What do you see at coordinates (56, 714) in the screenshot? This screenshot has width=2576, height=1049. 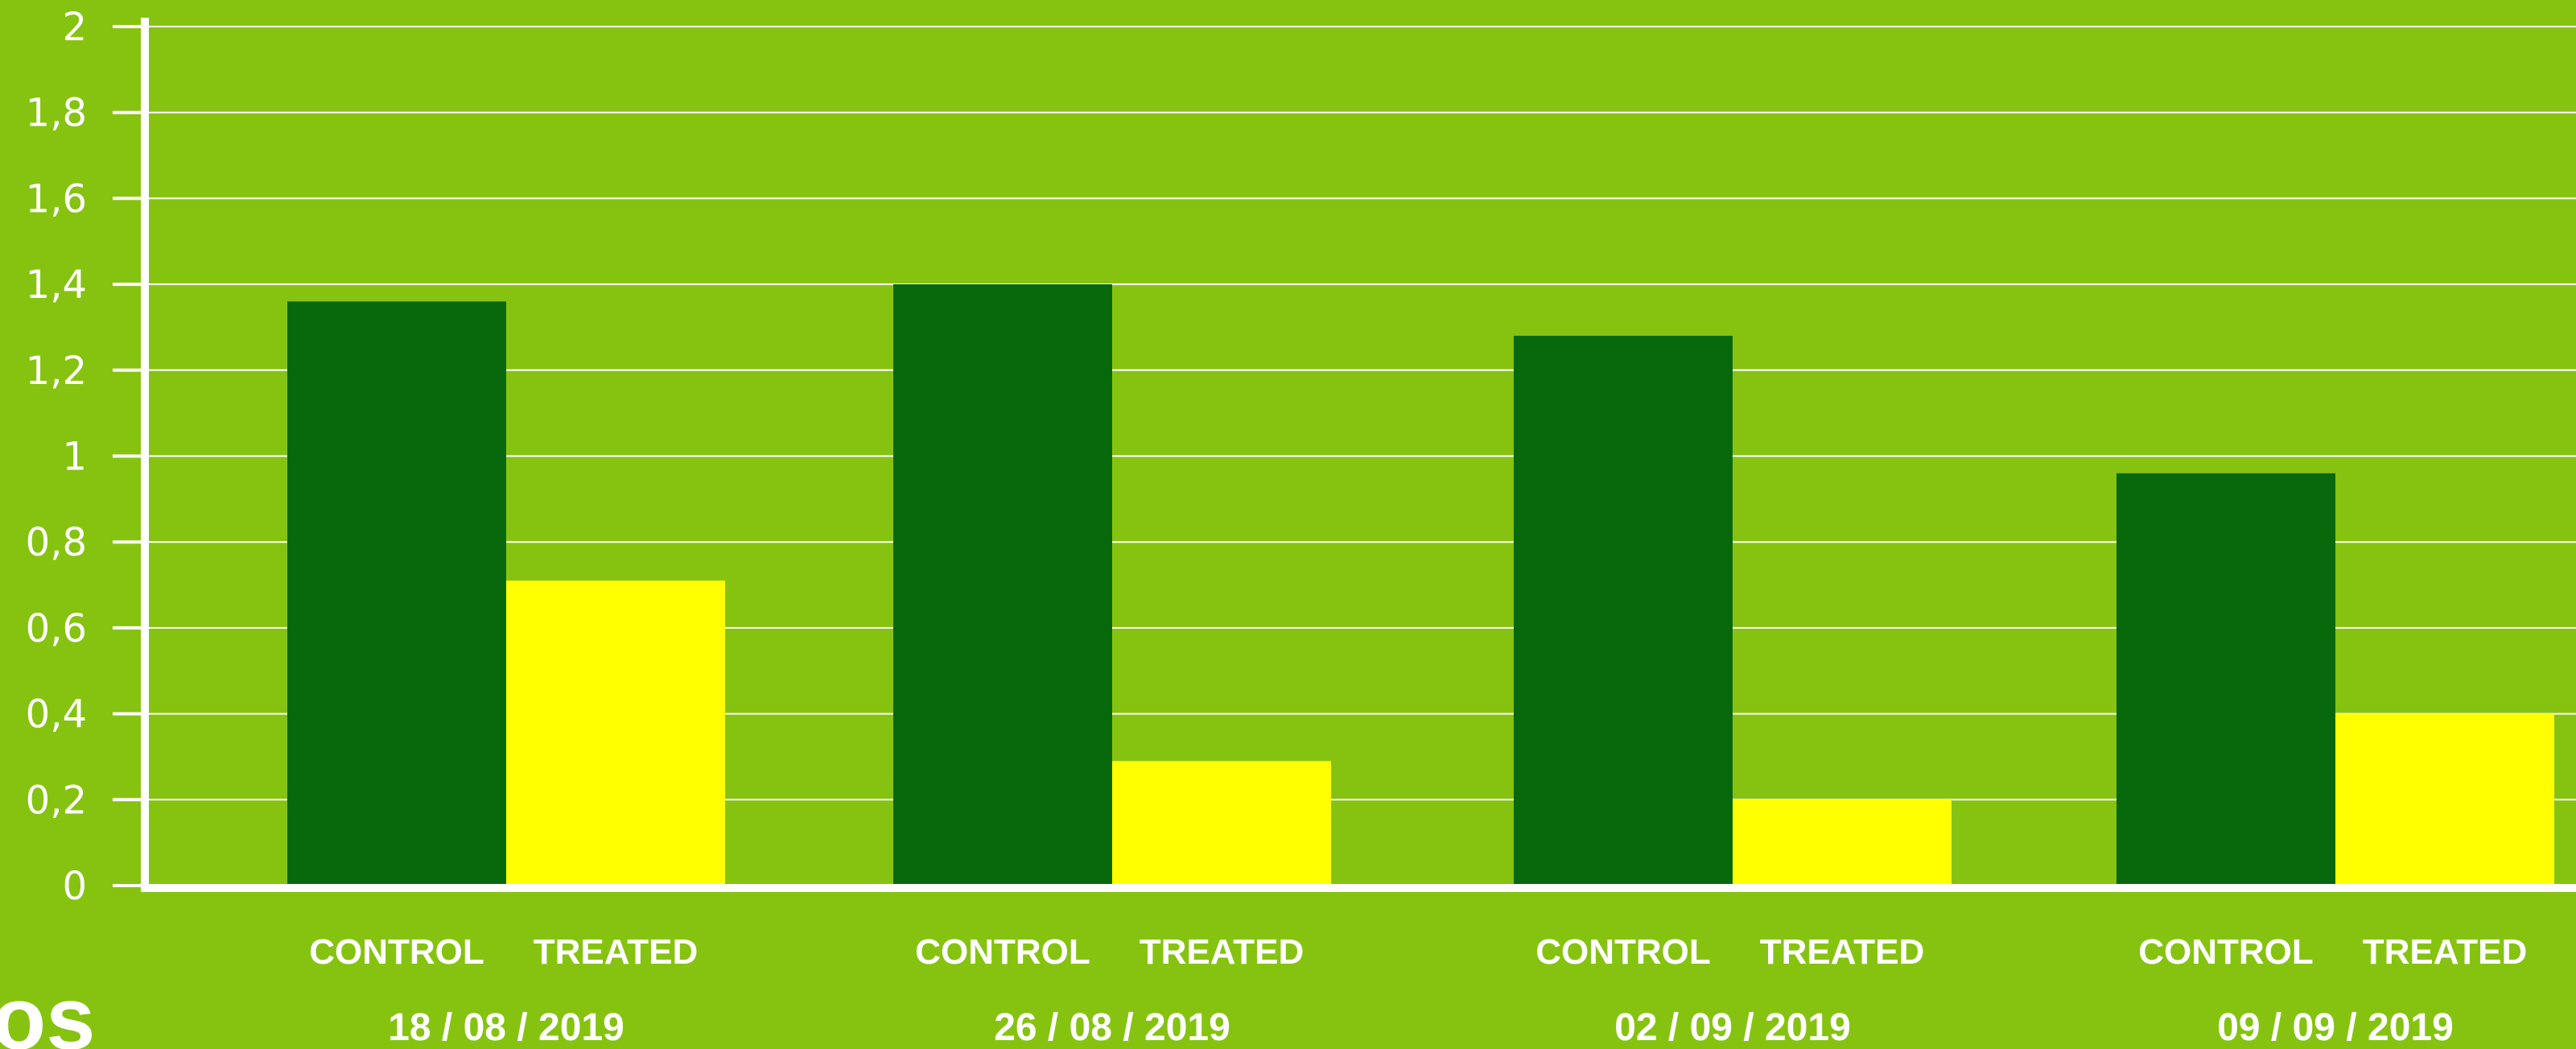 I see `y-tick-label: 0,4` at bounding box center [56, 714].